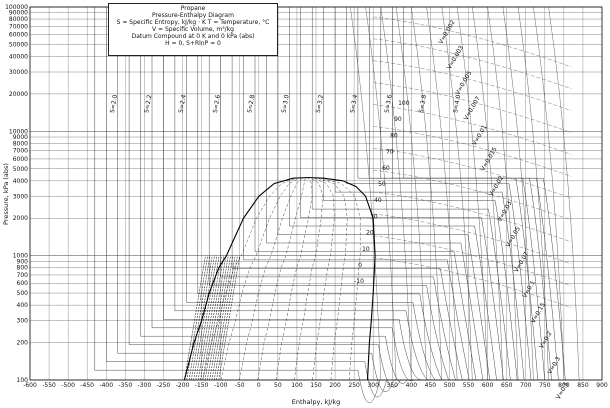  I want to click on isentrope-label: S=2.2, so click(148, 103).